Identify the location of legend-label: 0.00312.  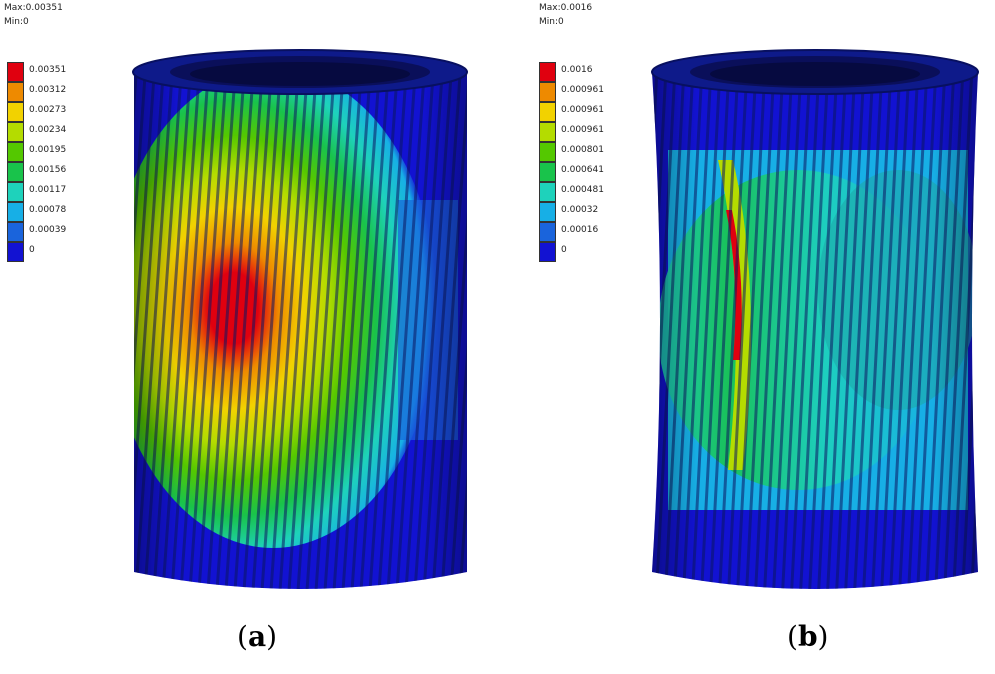
(48, 90).